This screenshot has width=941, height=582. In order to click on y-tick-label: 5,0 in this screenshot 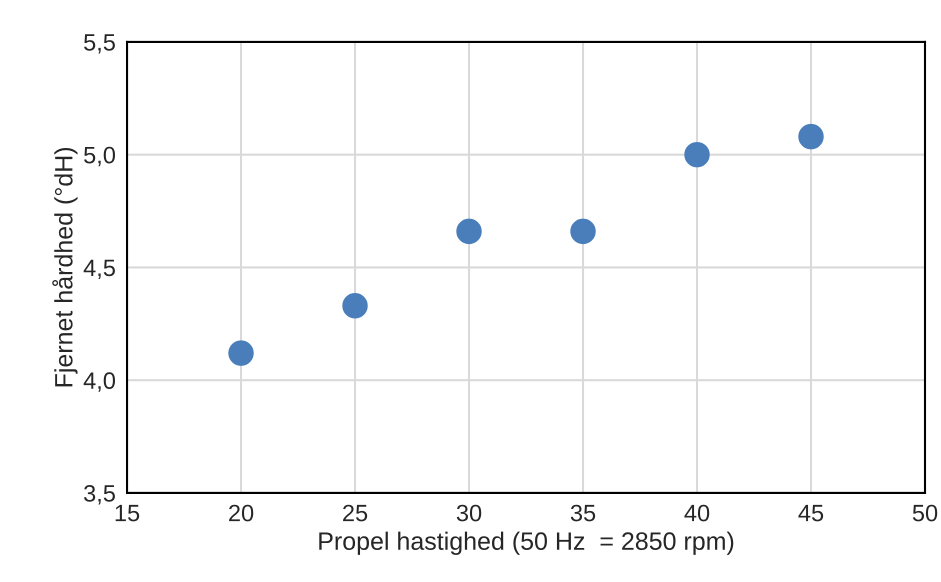, I will do `click(100, 156)`.